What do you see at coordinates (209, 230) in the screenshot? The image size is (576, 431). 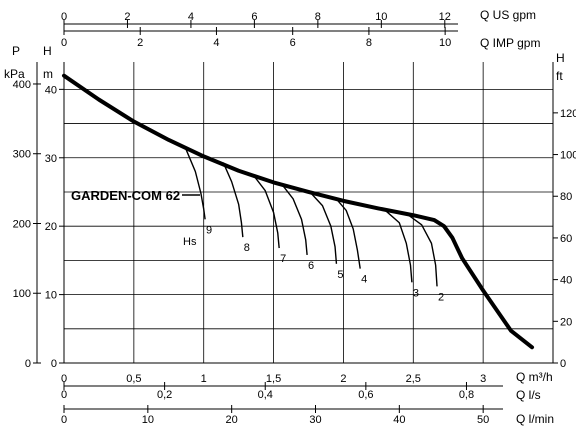 I see `suction-curve-label-9: 9` at bounding box center [209, 230].